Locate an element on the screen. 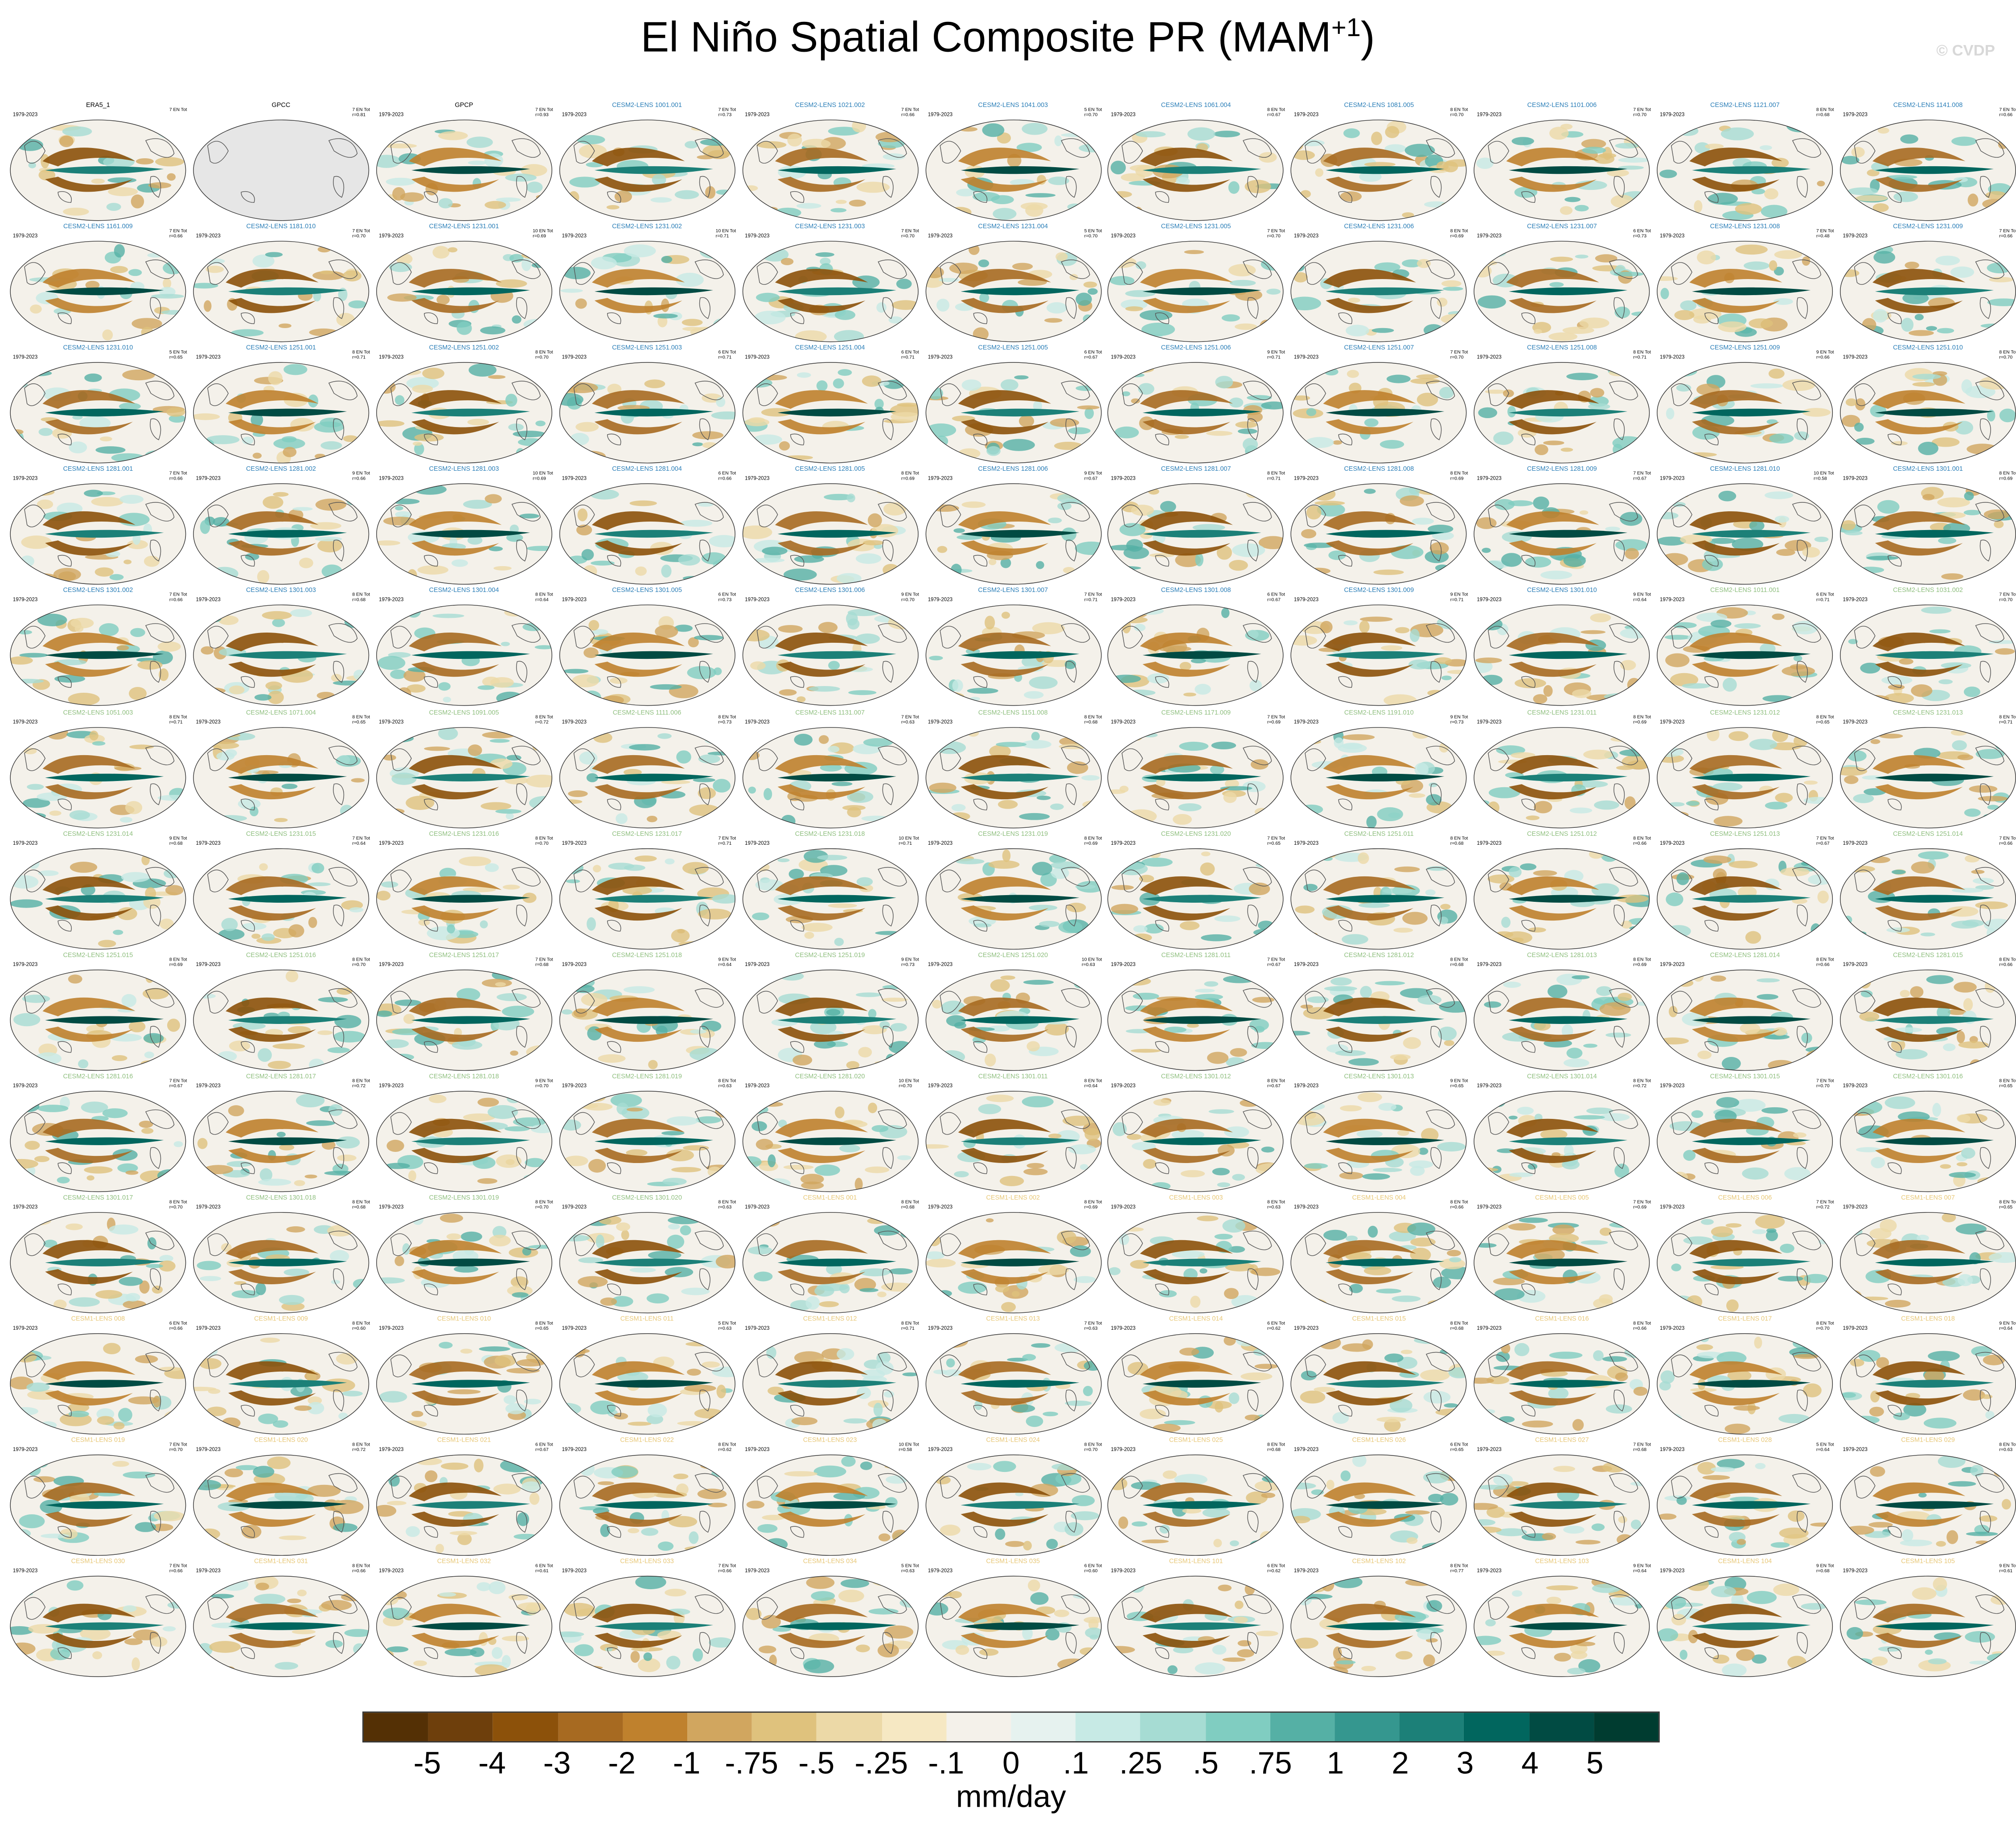 This screenshot has width=2016, height=1825. panel-correlation: r=0.64 is located at coordinates (1640, 600).